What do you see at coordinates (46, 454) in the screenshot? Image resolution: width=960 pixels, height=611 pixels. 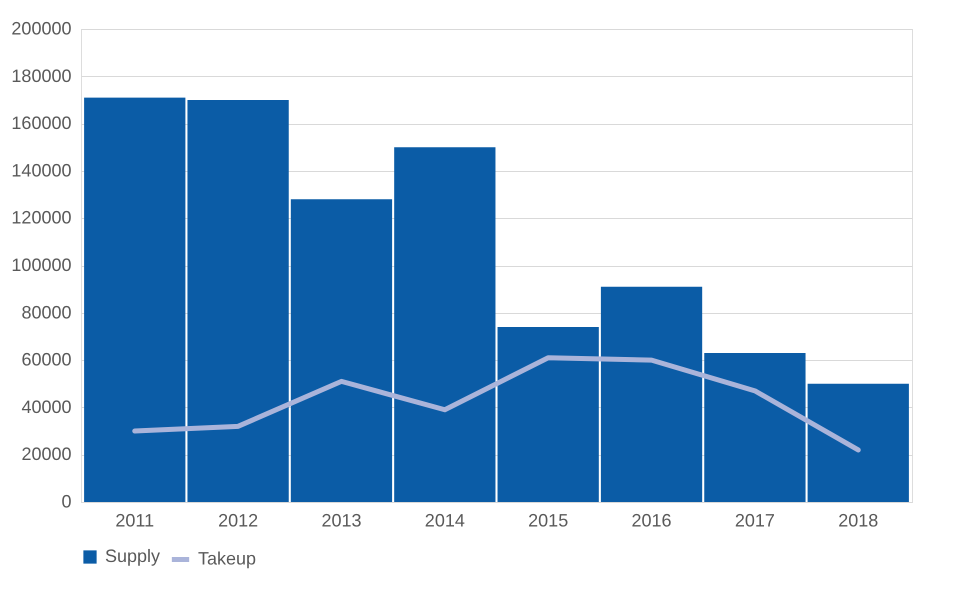 I see `y-tick-label: 20000` at bounding box center [46, 454].